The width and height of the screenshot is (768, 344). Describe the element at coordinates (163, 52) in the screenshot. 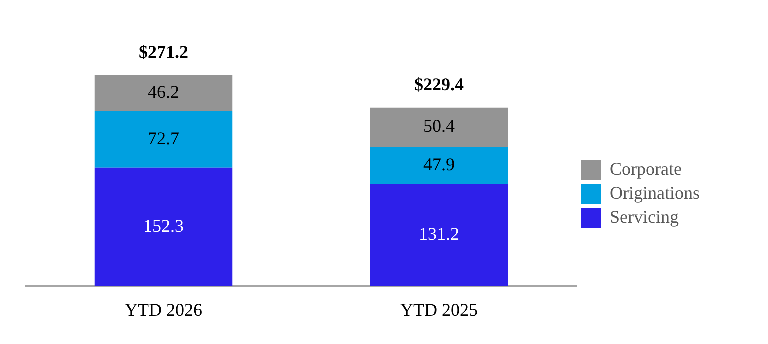

I see `total-label: $271.2` at that location.